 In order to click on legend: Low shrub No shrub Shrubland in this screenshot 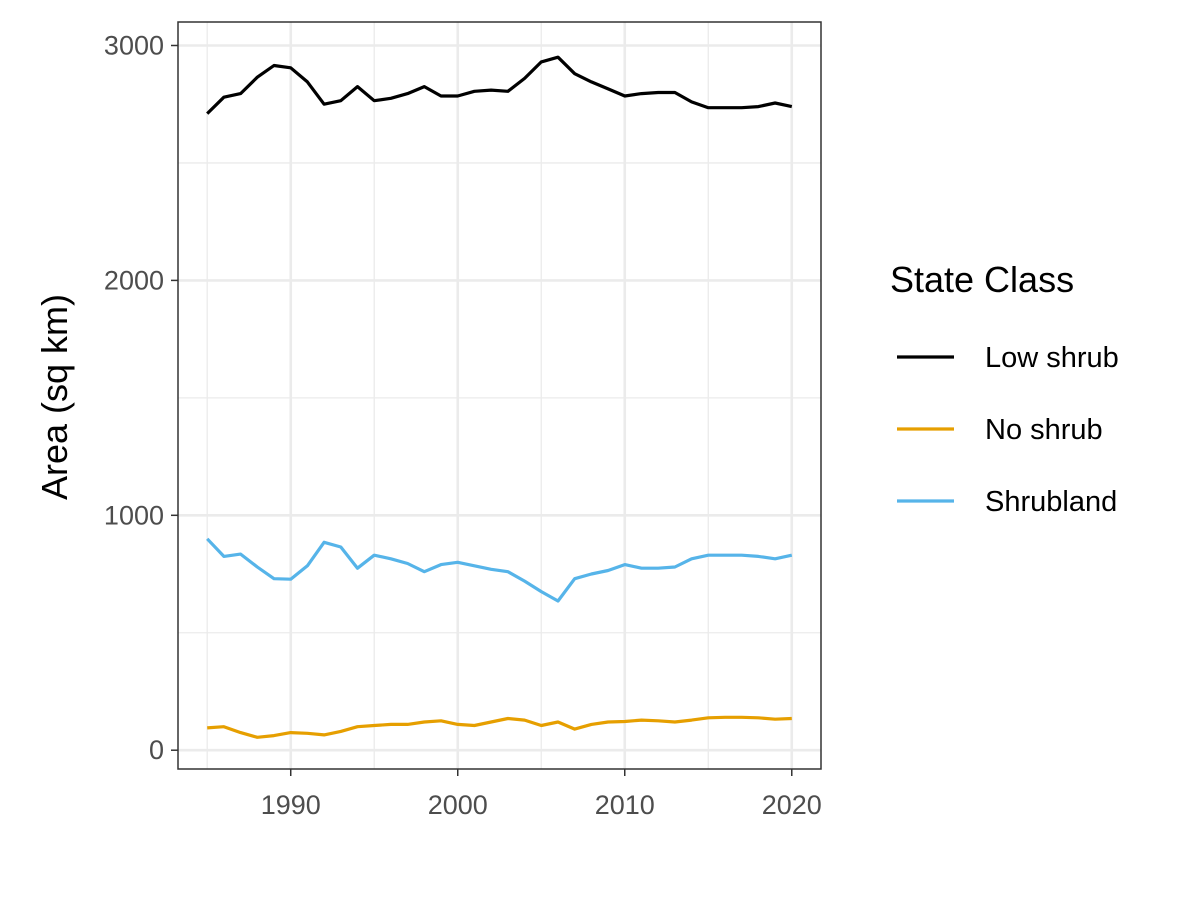, I will do `click(1008, 430)`.